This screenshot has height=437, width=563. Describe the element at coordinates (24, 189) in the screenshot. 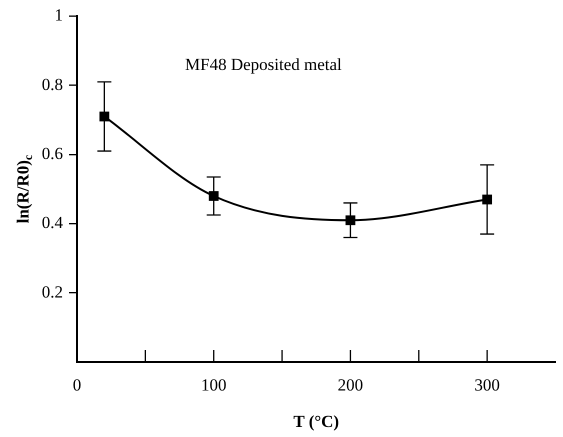

I see `y-axis-title: ln(R/R0)c` at that location.